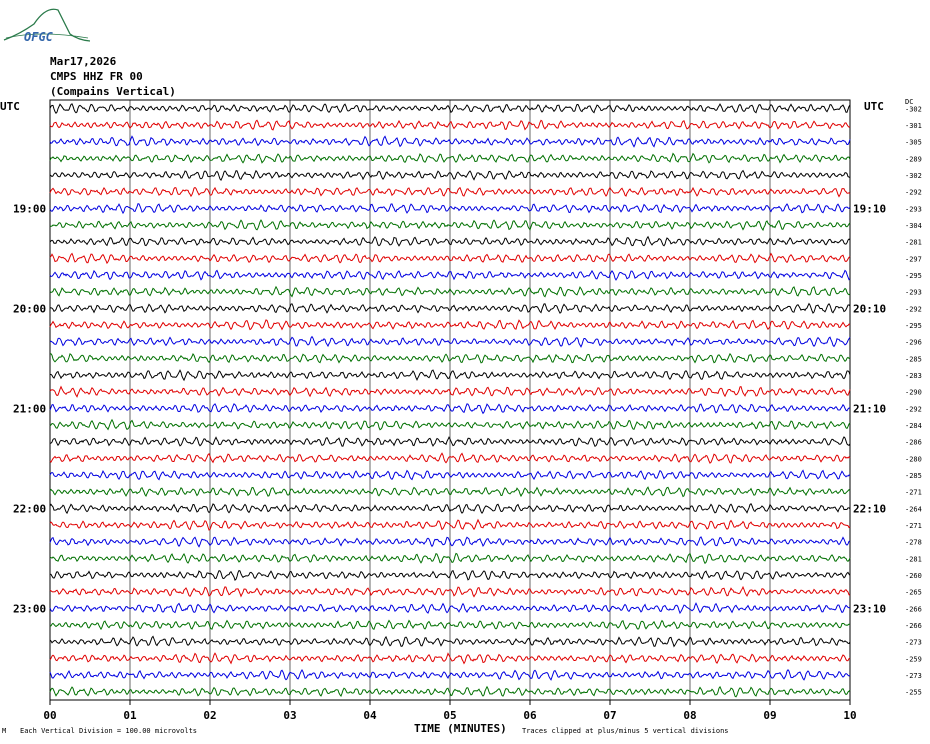  What do you see at coordinates (913, 159) in the screenshot?
I see `dc-offset-label: -289` at bounding box center [913, 159].